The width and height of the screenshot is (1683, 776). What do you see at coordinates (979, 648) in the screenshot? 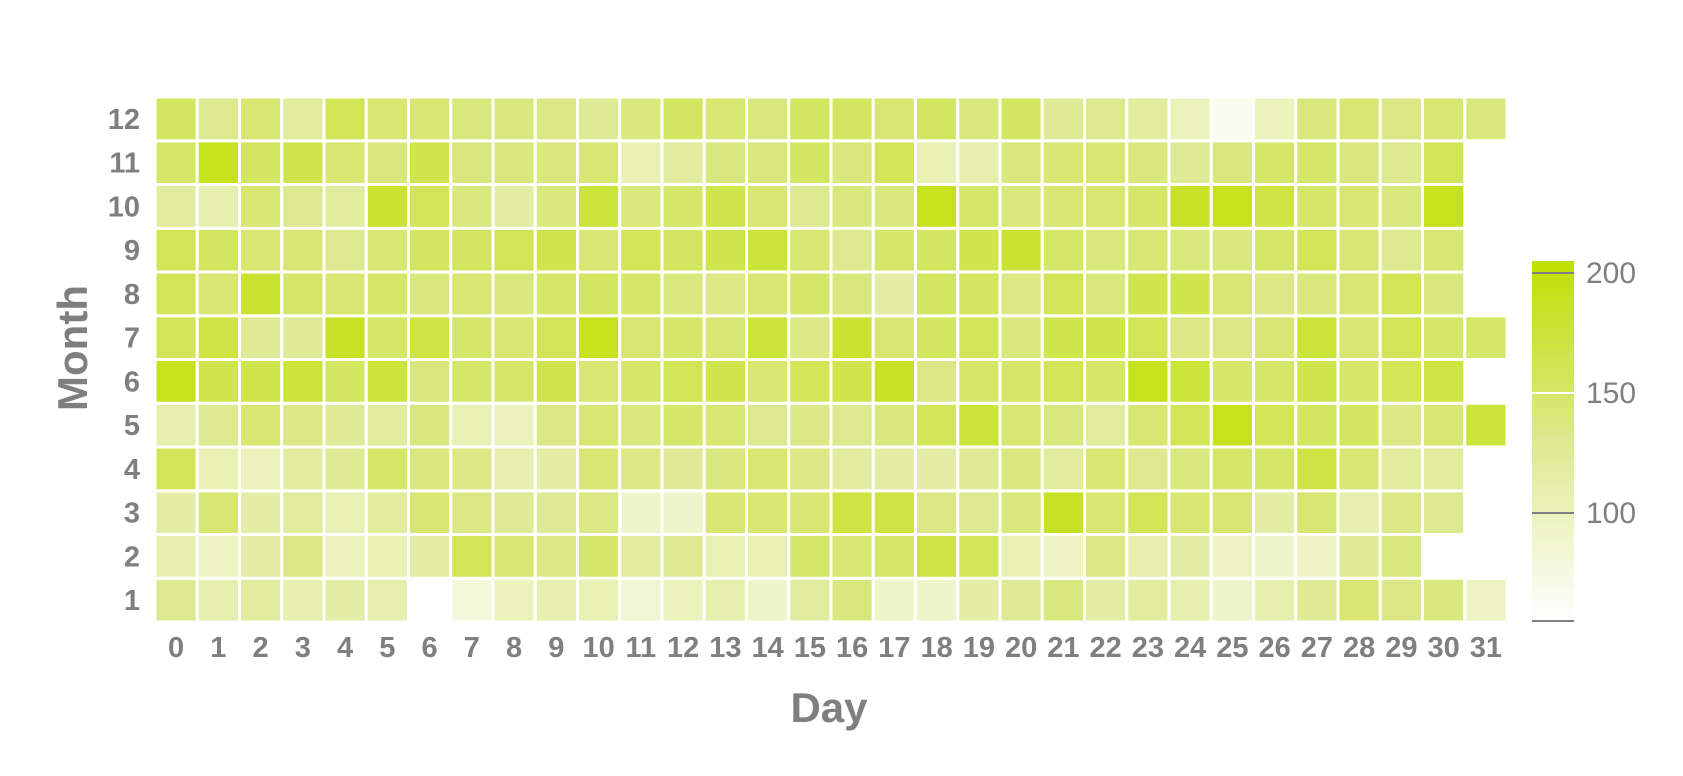
I see `x-tick-label: 19` at bounding box center [979, 648].